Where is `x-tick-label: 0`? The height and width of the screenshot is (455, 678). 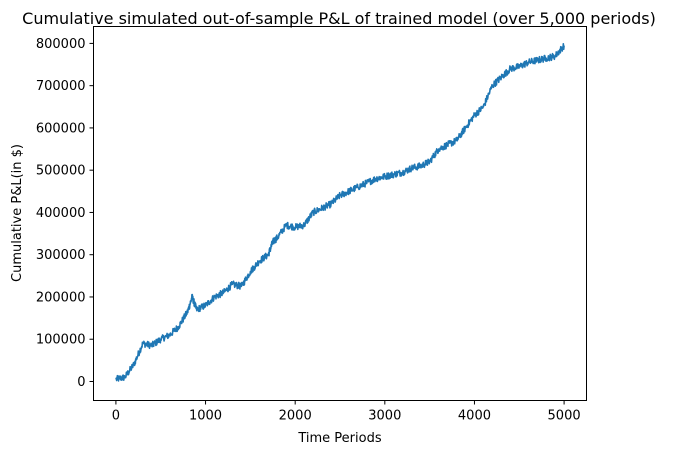
x-tick-label: 0 is located at coordinates (116, 416).